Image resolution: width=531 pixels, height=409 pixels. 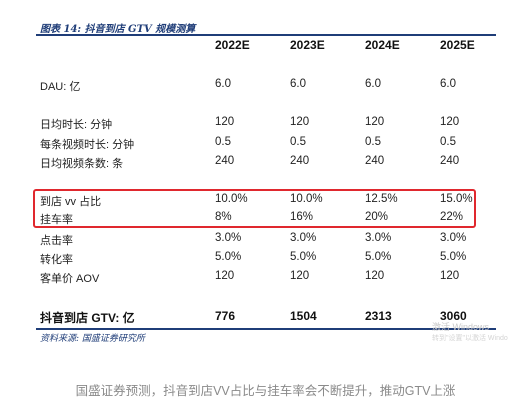 I want to click on table-bottom-rule, so click(x=266, y=329).